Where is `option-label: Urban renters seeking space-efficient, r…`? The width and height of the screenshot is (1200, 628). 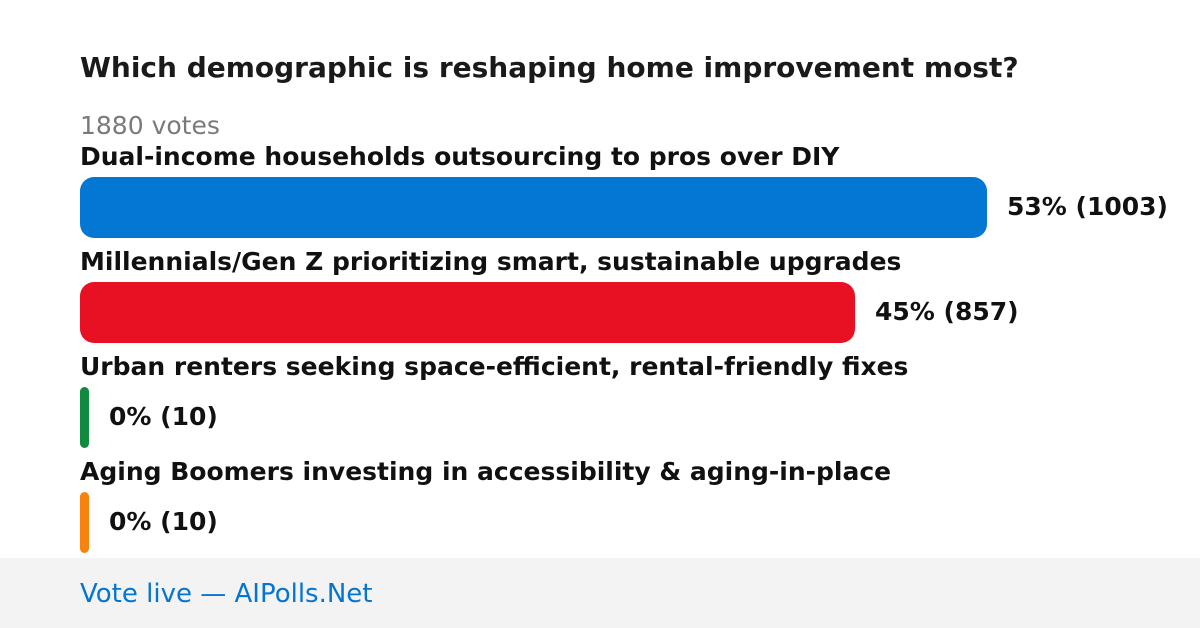 option-label: Urban renters seeking space-efficient, r… is located at coordinates (494, 366).